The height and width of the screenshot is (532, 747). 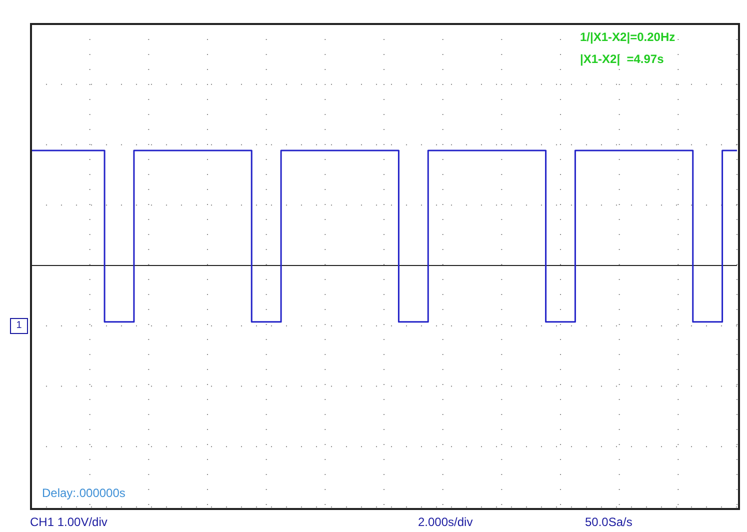 I want to click on text: |X1-X2| =4.97s, so click(x=622, y=59).